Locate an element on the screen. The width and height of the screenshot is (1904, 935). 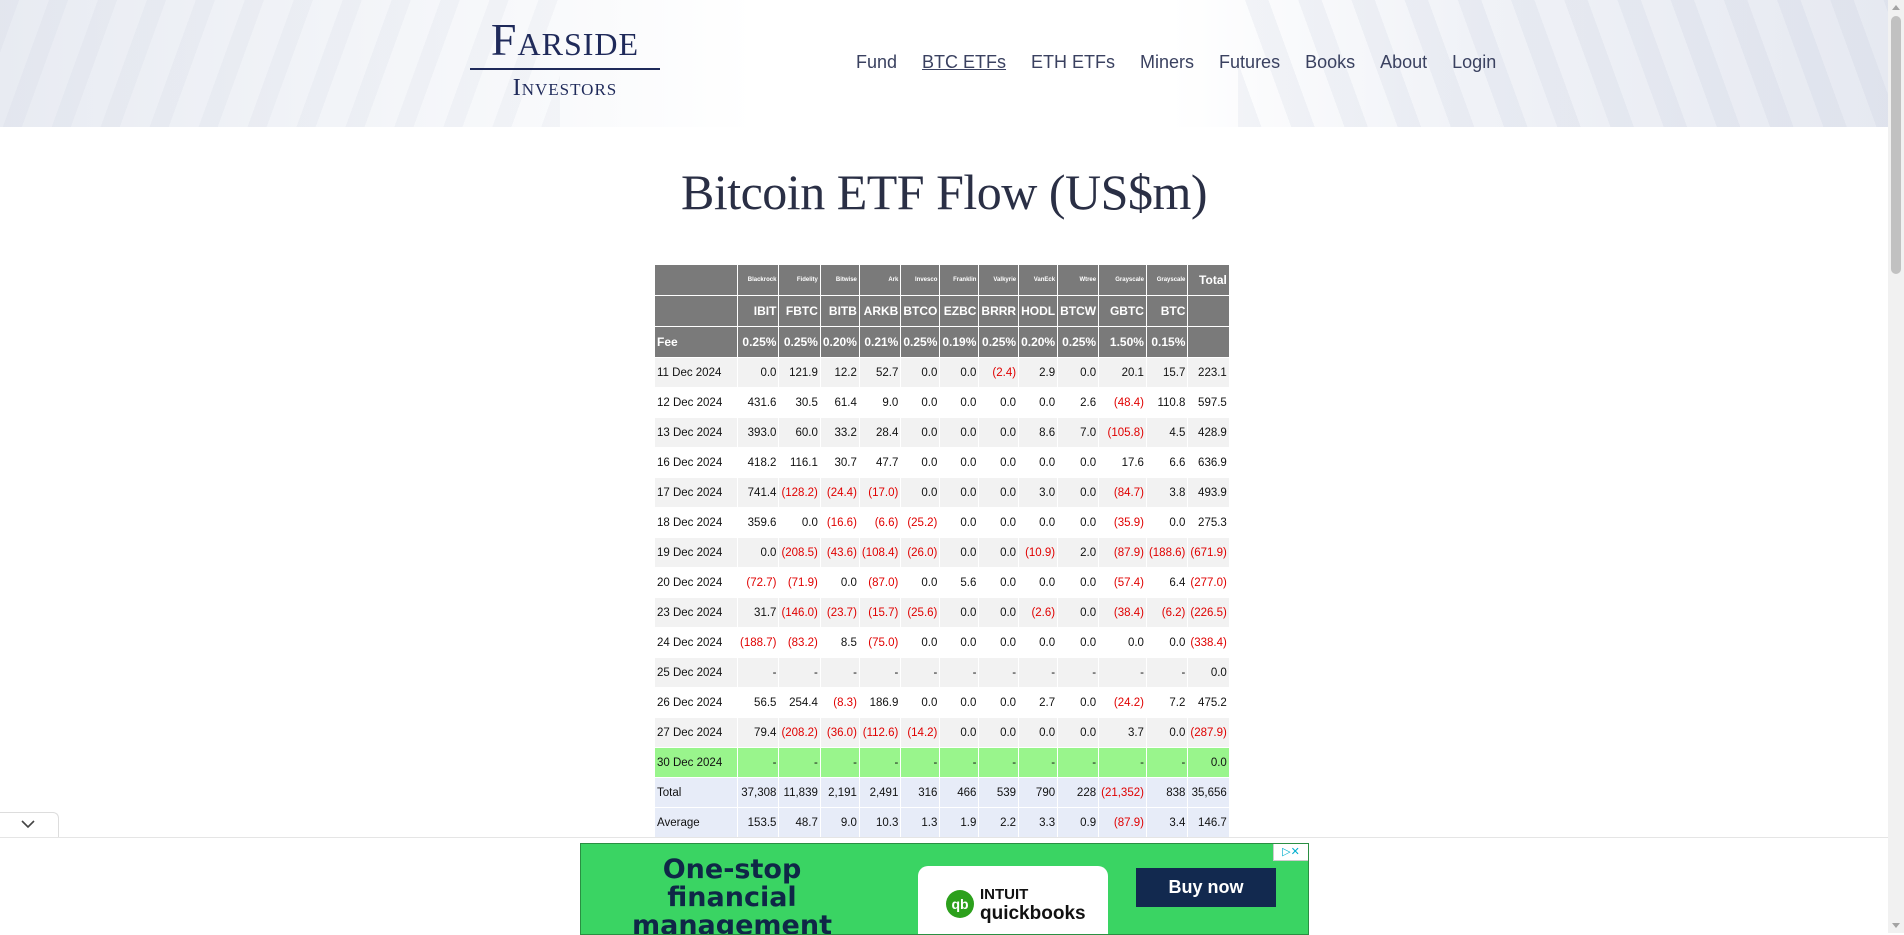
provider-header-11: Grayscale is located at coordinates (1167, 280).